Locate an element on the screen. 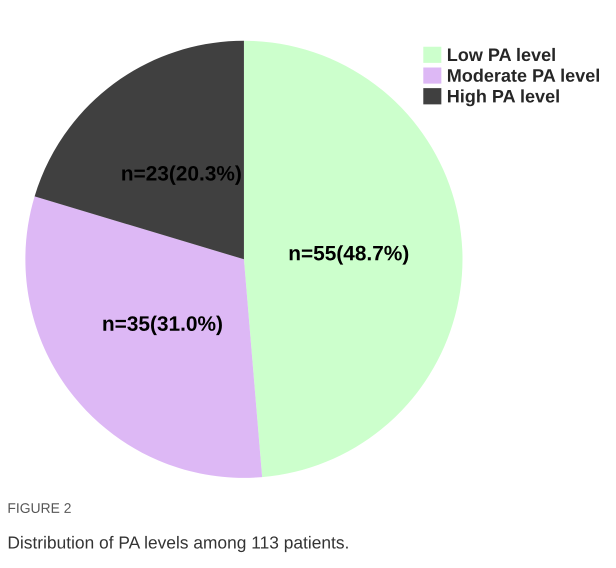 Image resolution: width=616 pixels, height=568 pixels. legend-label: High PA level is located at coordinates (503, 97).